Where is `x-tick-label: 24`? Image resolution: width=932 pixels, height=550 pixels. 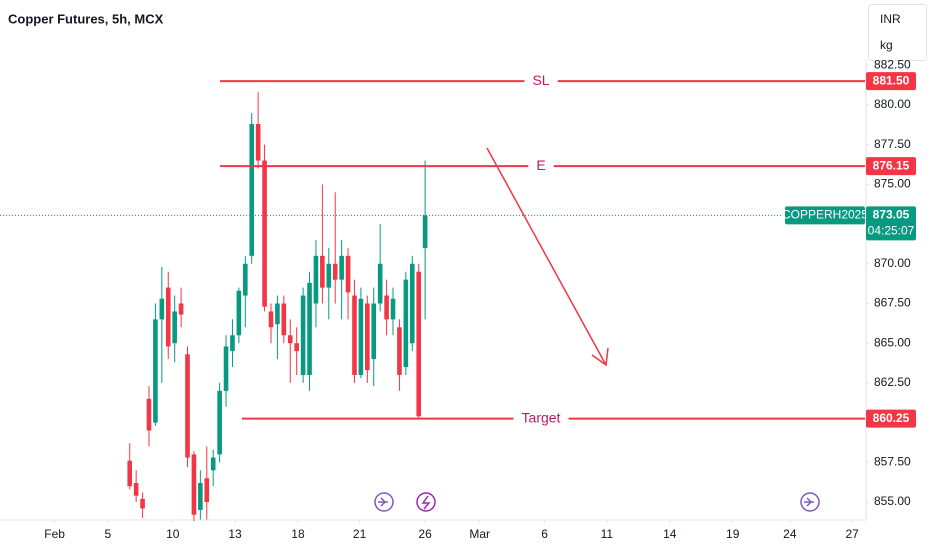
x-tick-label: 24 is located at coordinates (790, 534).